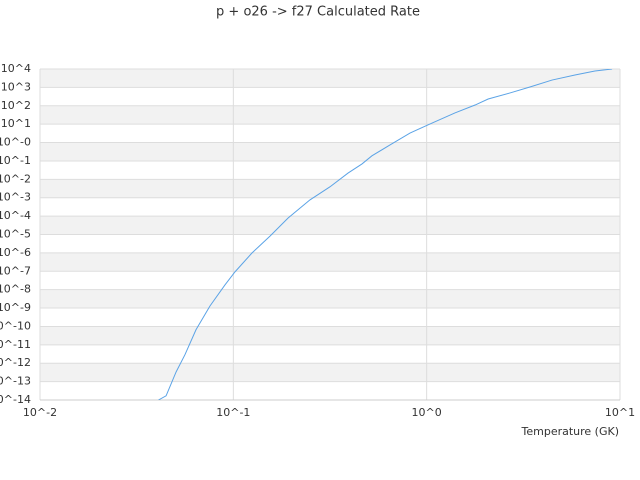  What do you see at coordinates (16, 123) in the screenshot?
I see `y-tick-label: 10^1` at bounding box center [16, 123].